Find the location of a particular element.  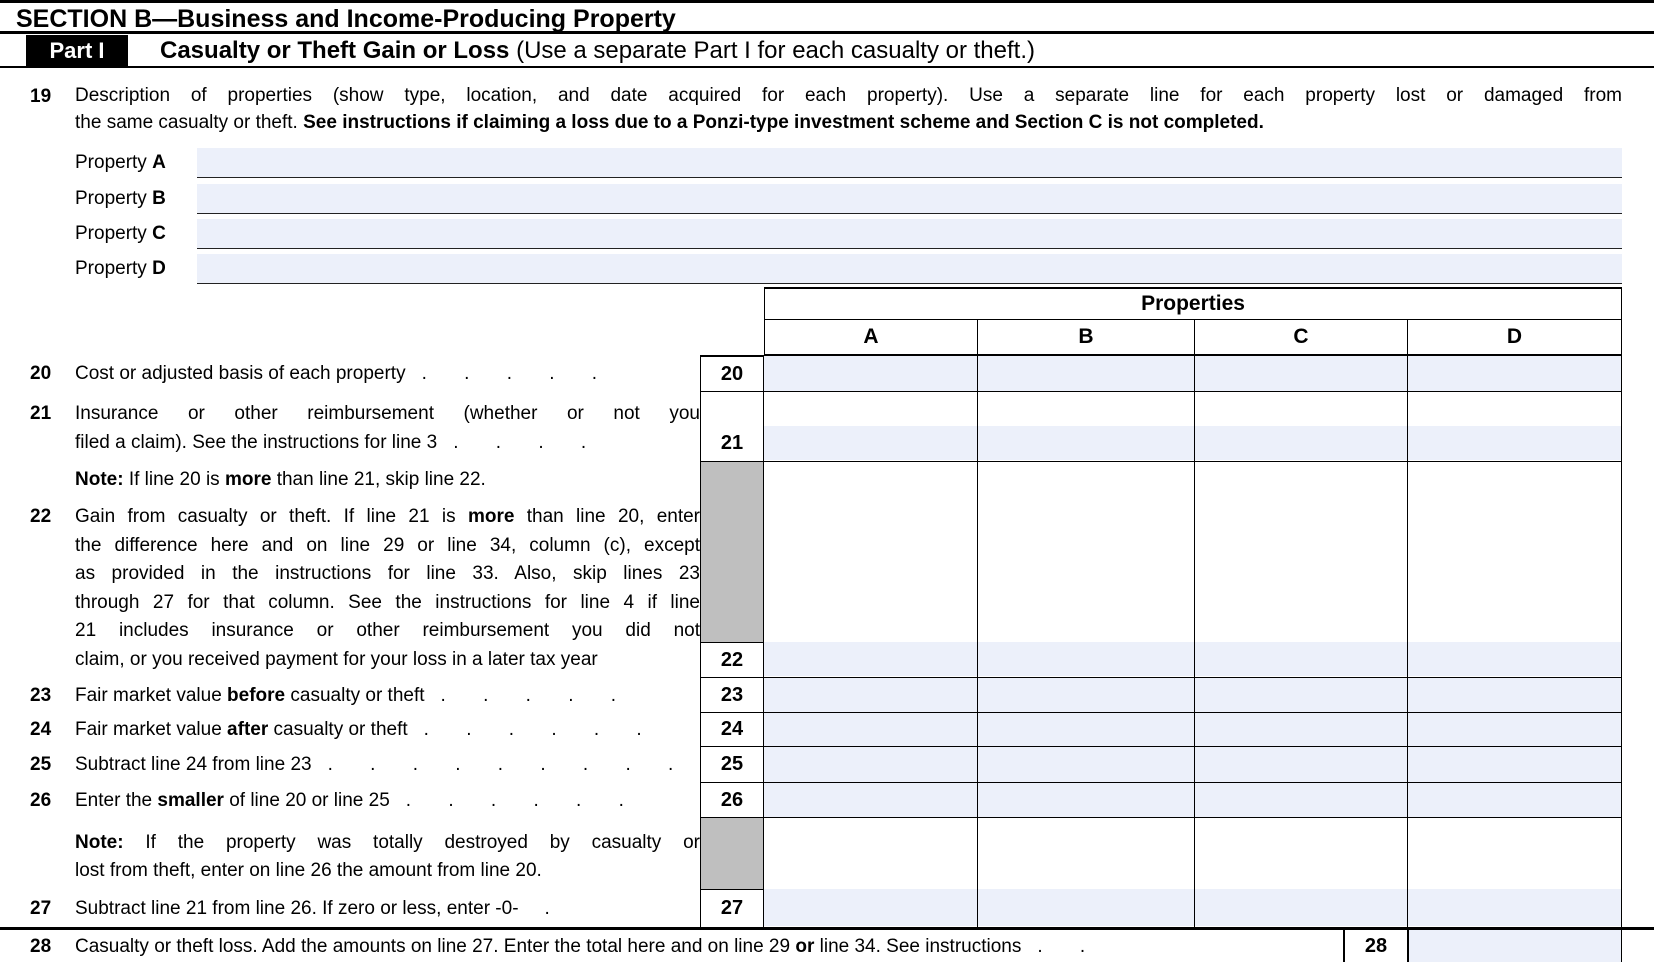

cell-21-c-input is located at coordinates (1301, 443).